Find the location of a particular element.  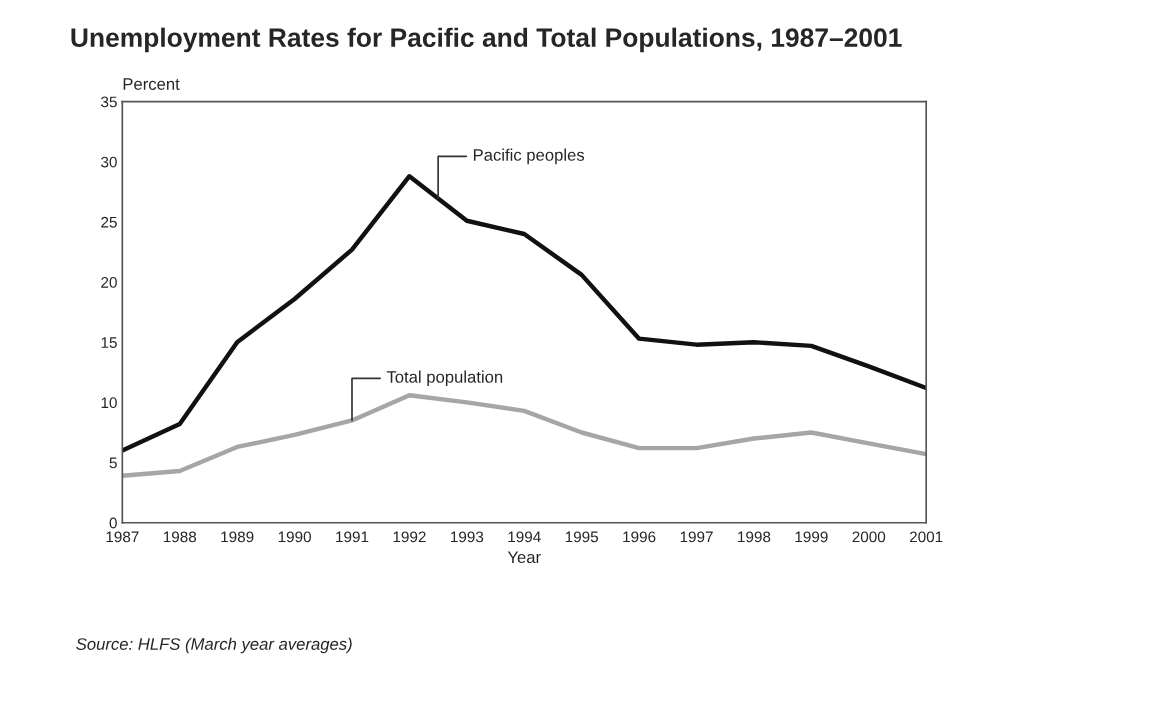

source-note: Source: HLFS (March year averages) is located at coordinates (214, 645).